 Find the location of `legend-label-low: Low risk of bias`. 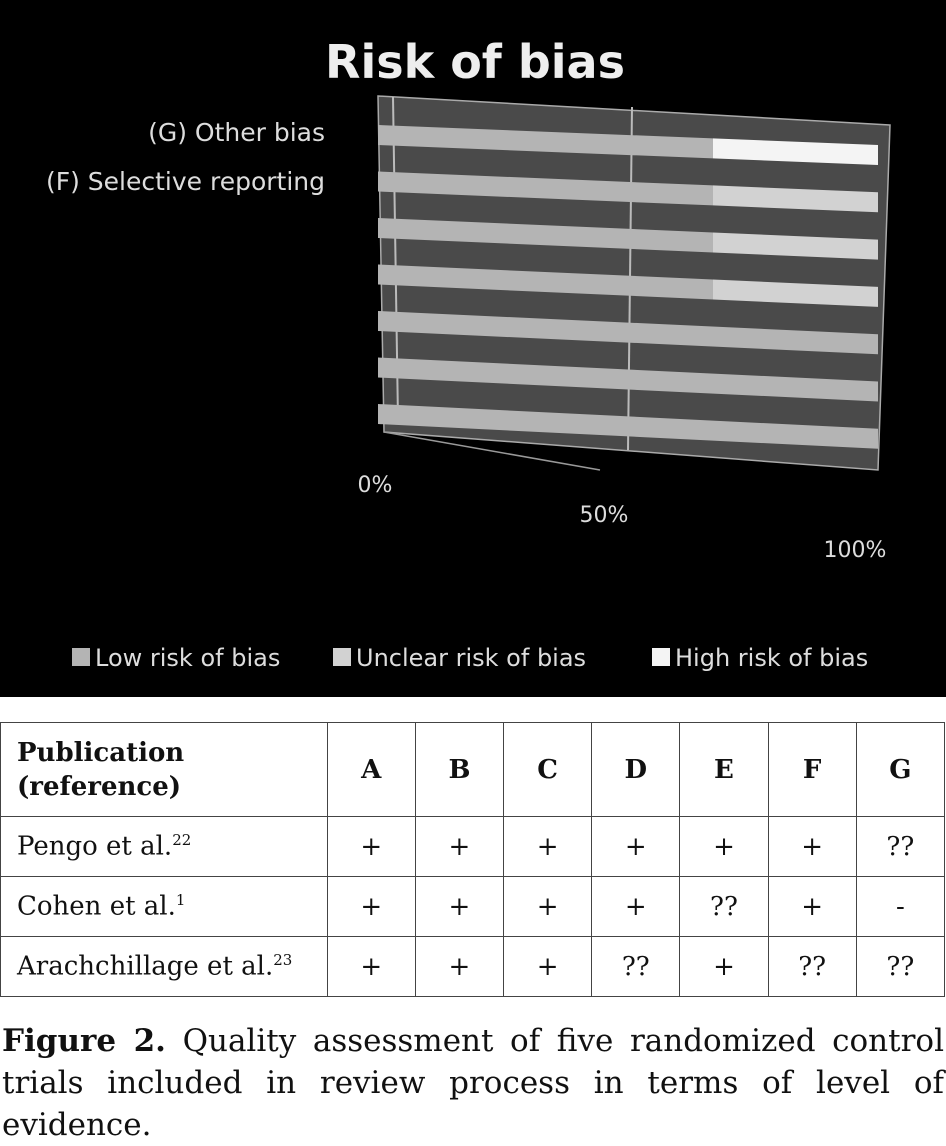

legend-label-low: Low risk of bias is located at coordinates (187, 658).